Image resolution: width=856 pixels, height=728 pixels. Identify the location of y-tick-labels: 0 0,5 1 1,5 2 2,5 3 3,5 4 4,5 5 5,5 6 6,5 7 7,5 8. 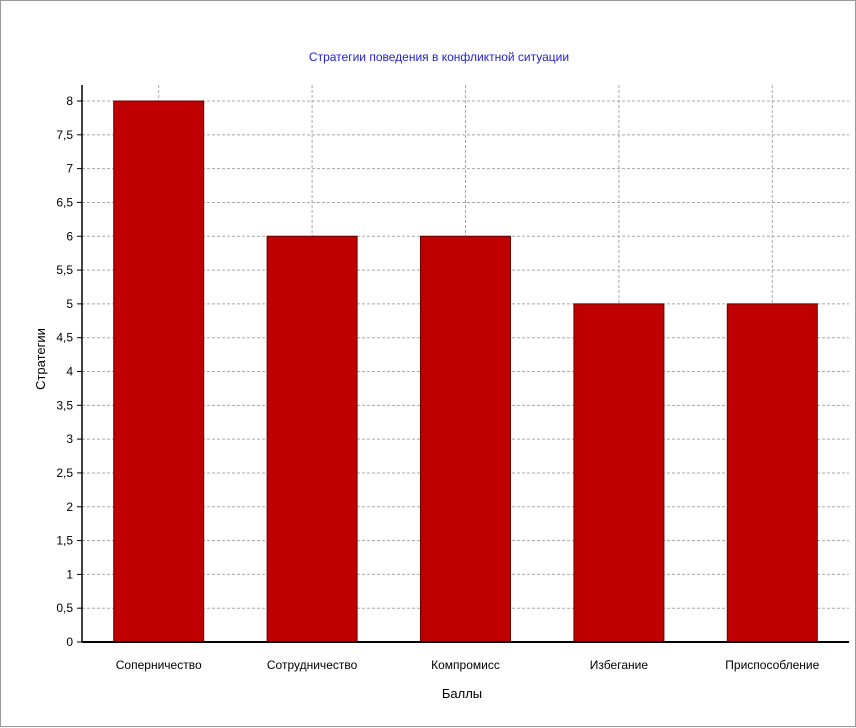
(64, 371).